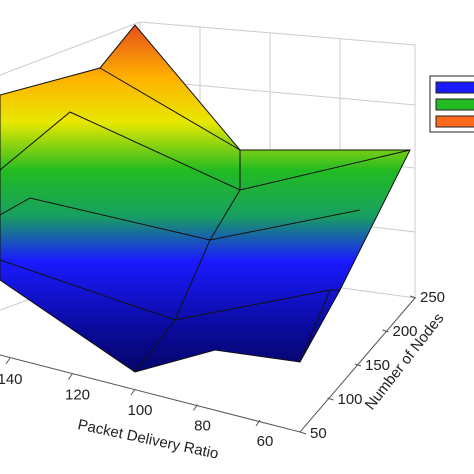 The image size is (474, 474). What do you see at coordinates (265, 441) in the screenshot?
I see `x-tick-label: 60` at bounding box center [265, 441].